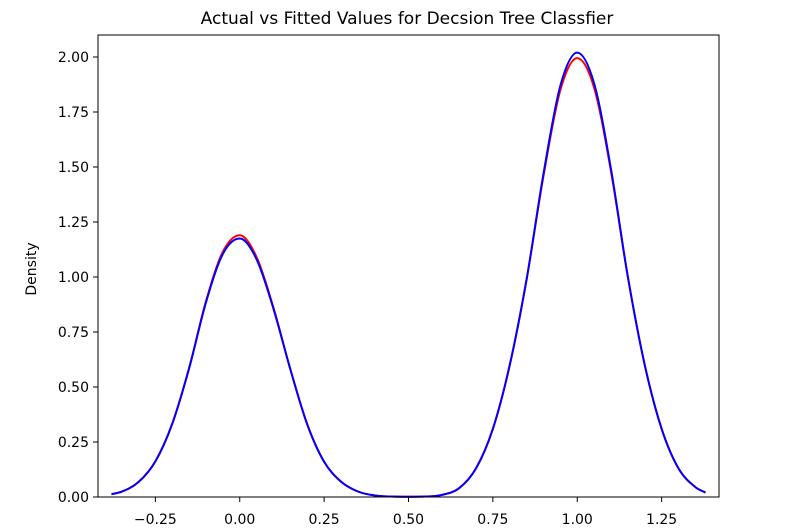 This screenshot has width=786, height=531. What do you see at coordinates (408, 520) in the screenshot?
I see `x-tick-label: 0.50` at bounding box center [408, 520].